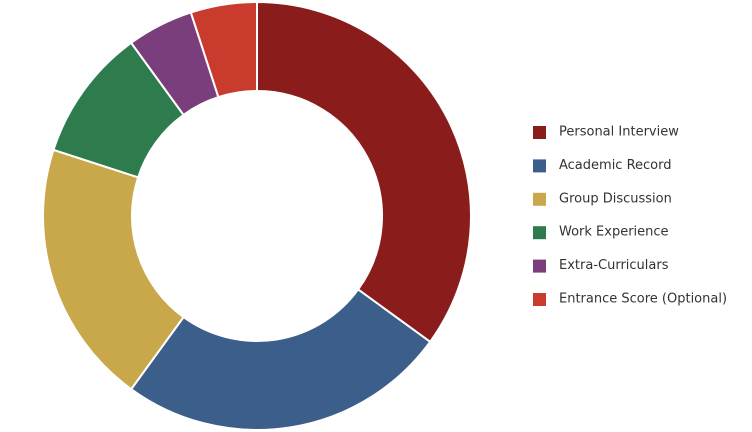 This screenshot has width=752, height=432. I want to click on legend-label: Entrance Score (Optional), so click(643, 299).